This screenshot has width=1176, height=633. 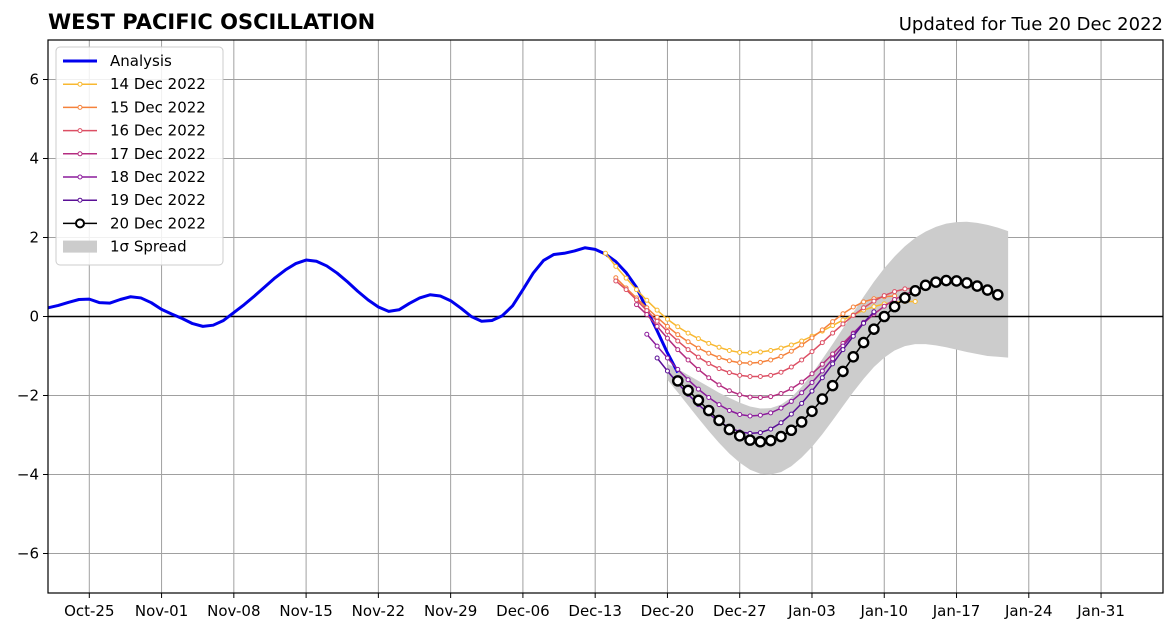 What do you see at coordinates (1031, 24) in the screenshot?
I see `updated-date: Updated for Tue 20 Dec 2022` at bounding box center [1031, 24].